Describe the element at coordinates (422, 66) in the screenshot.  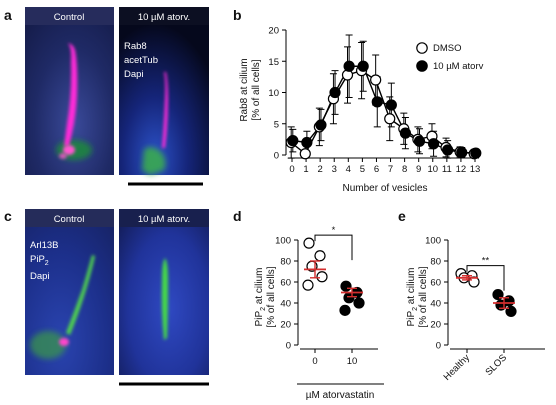
I see `legend-b-atorv-marker` at that location.